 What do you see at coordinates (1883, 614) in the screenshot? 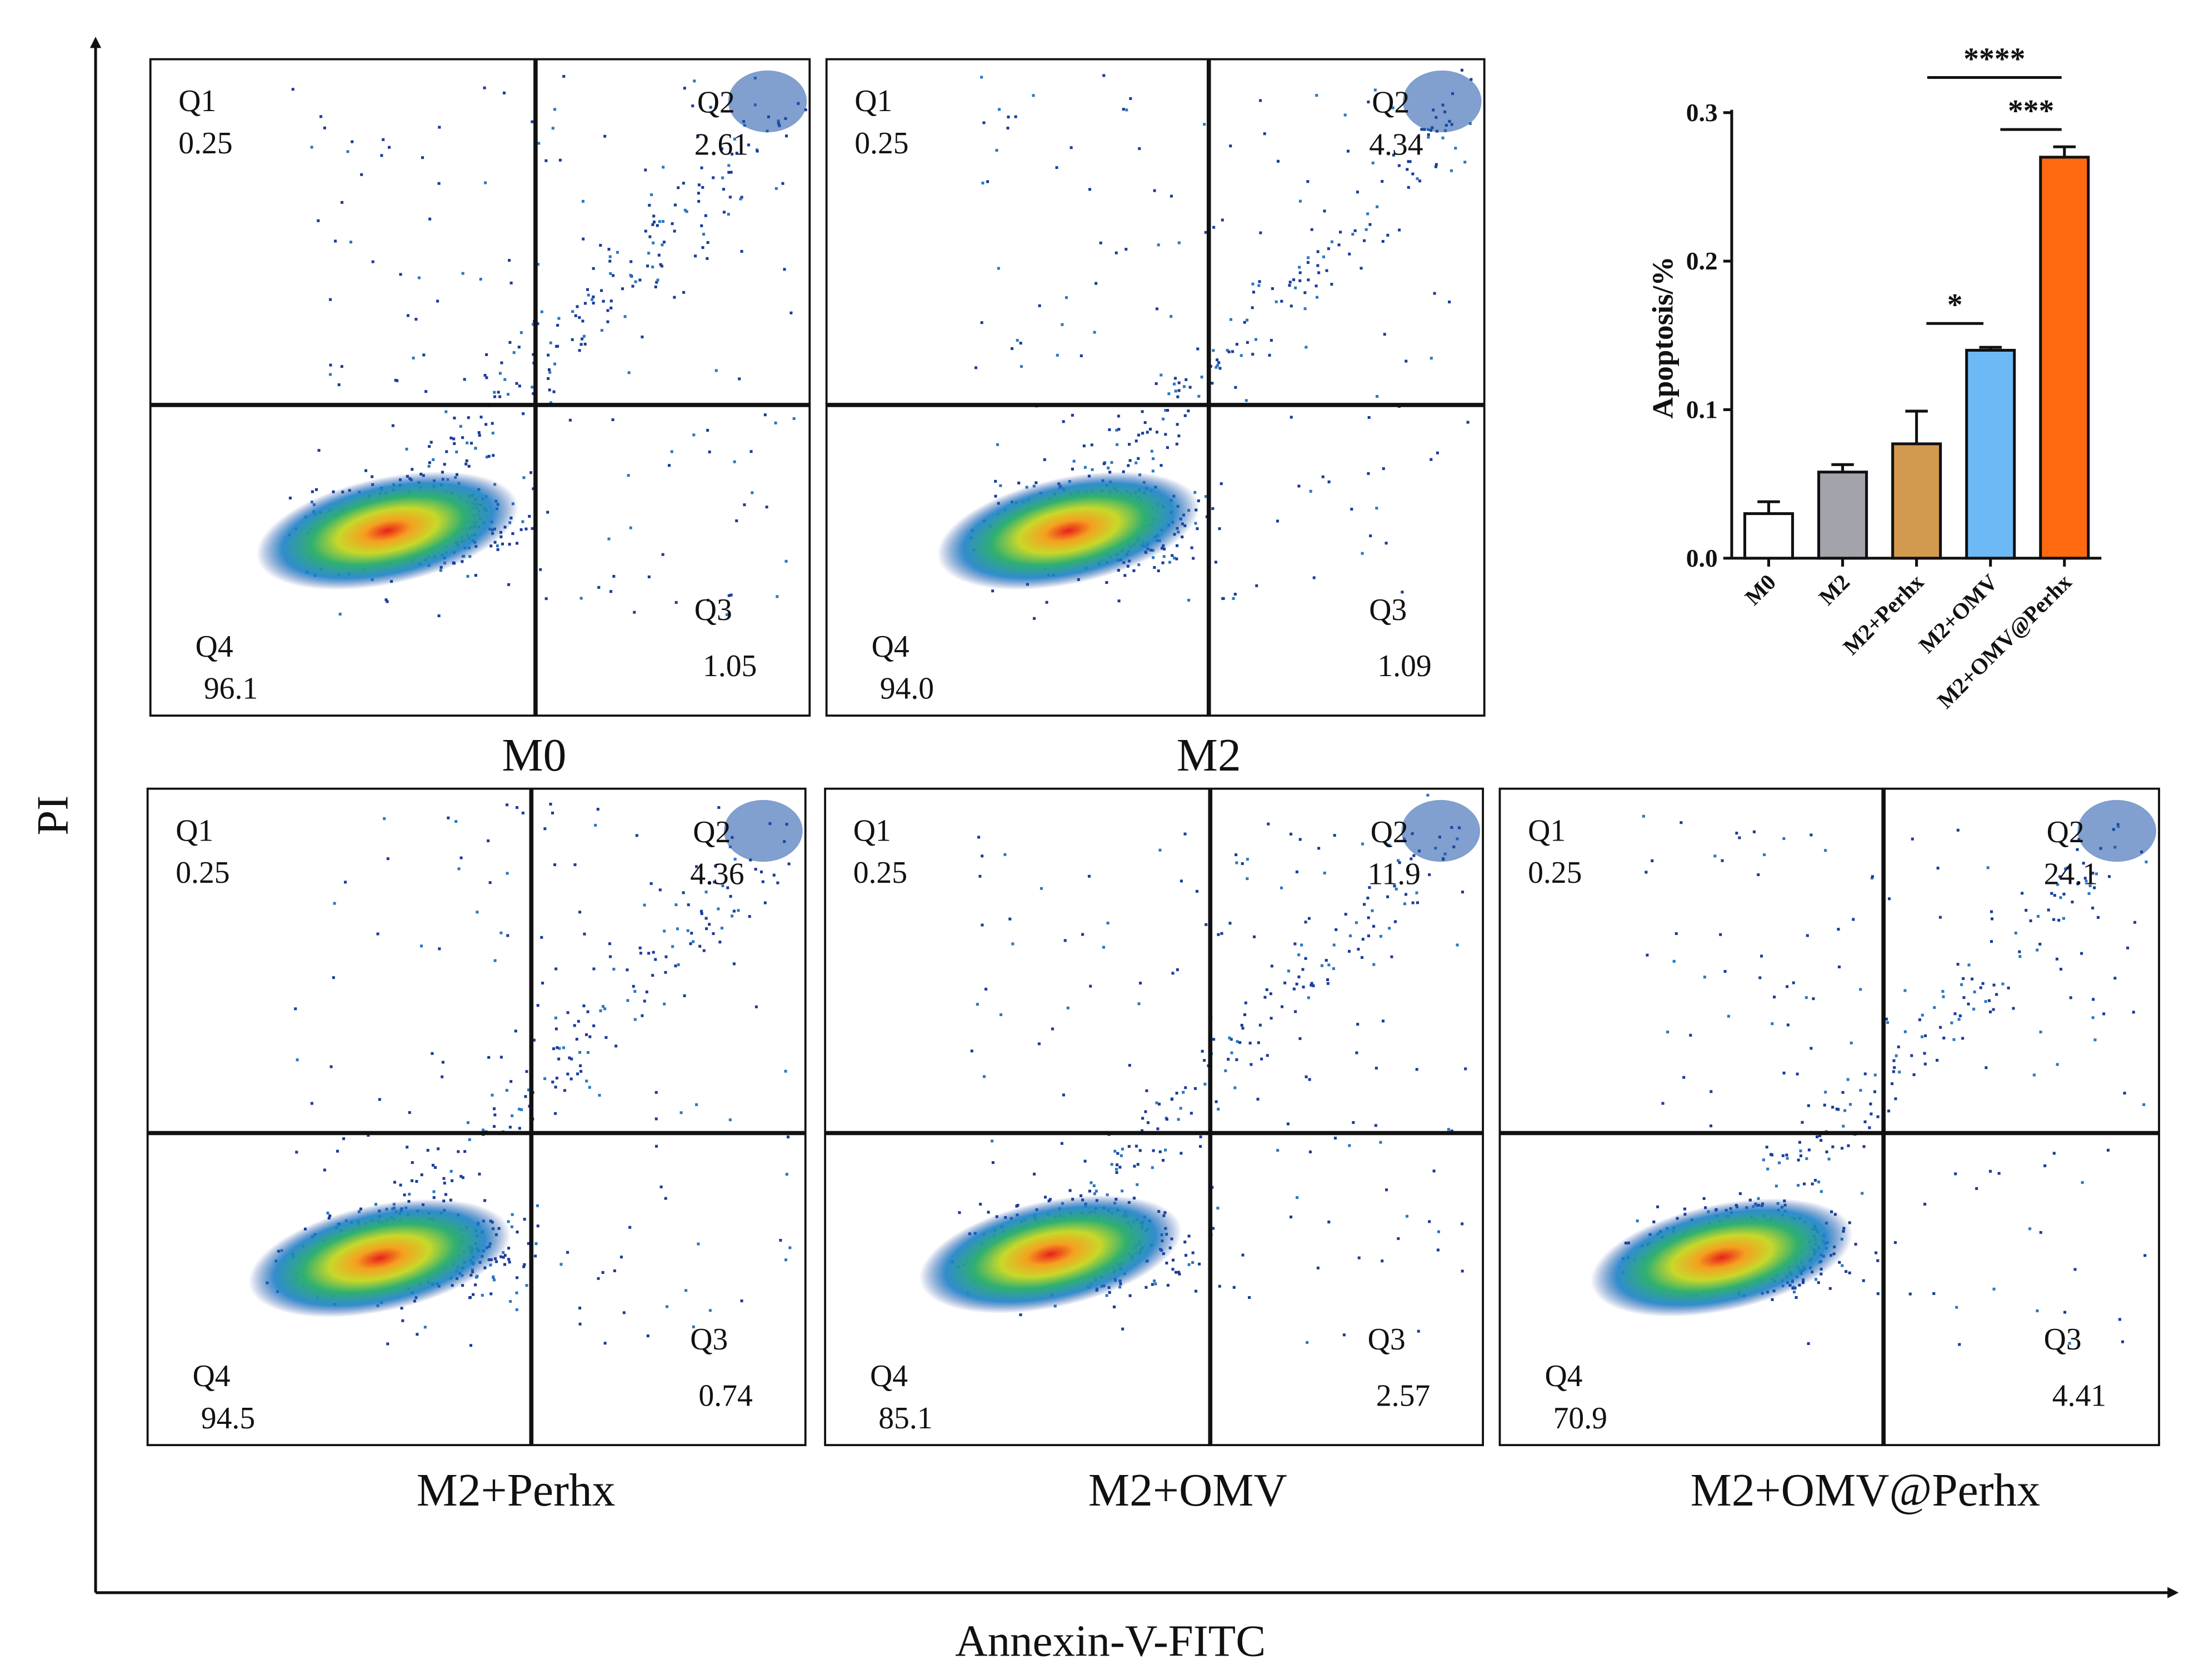
I see `x-tick-label: M2+Perhx` at bounding box center [1883, 614].